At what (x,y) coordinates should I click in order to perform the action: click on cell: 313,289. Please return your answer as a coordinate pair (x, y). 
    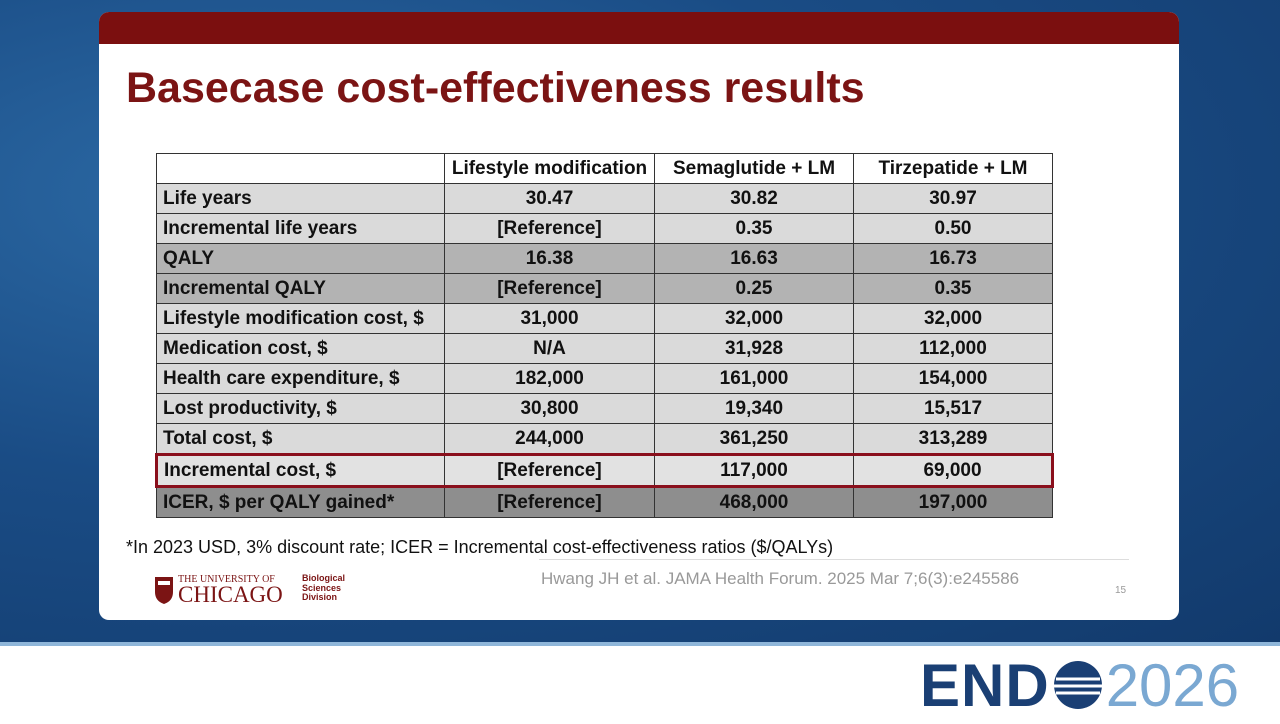
    Looking at the image, I should click on (953, 439).